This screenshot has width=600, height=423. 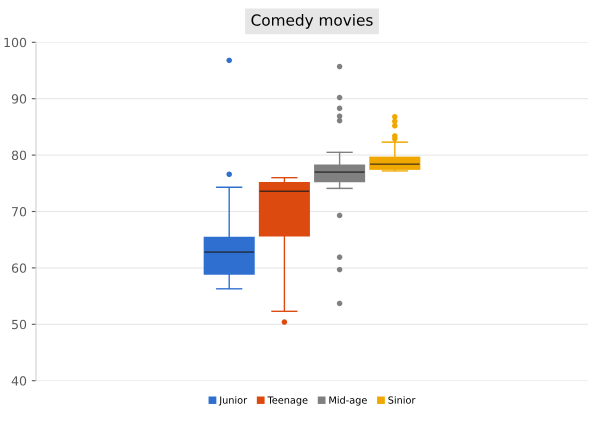 I want to click on y-tick-label: 70, so click(x=19, y=211).